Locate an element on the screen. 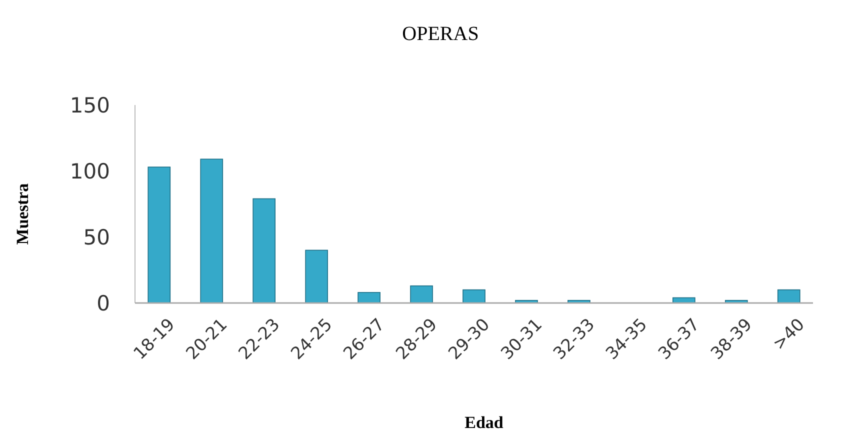  x-axis-title: Edad is located at coordinates (484, 422).